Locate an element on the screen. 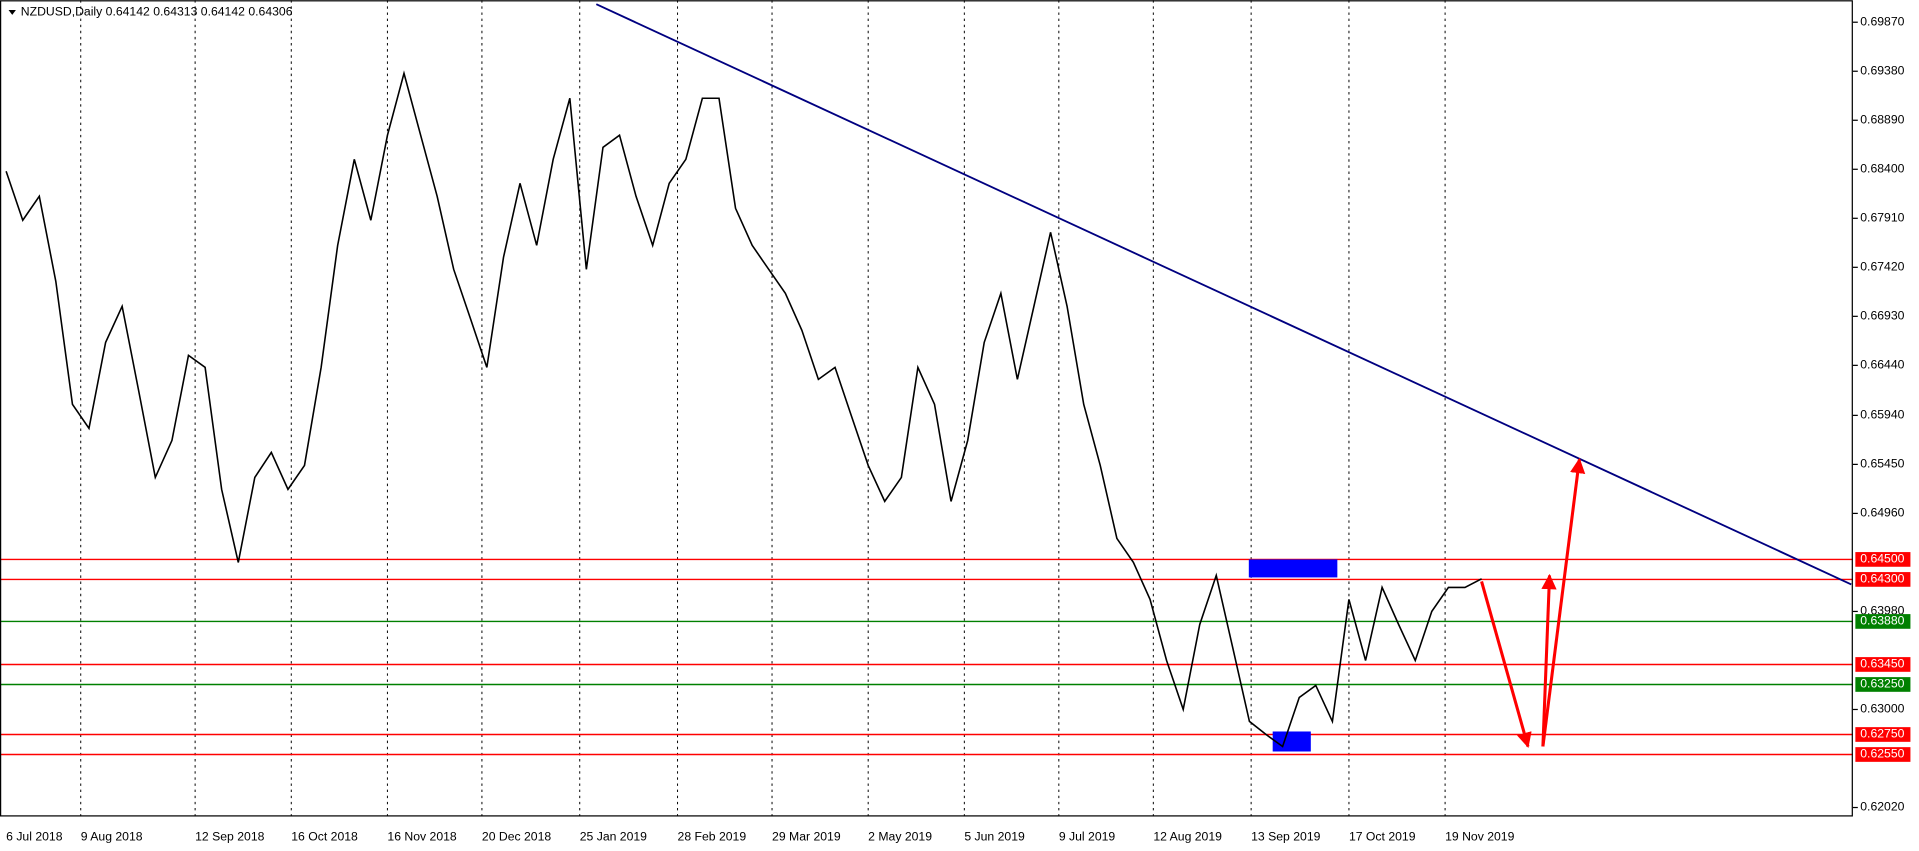  y-tick-label: 0.65450 is located at coordinates (1882, 464).